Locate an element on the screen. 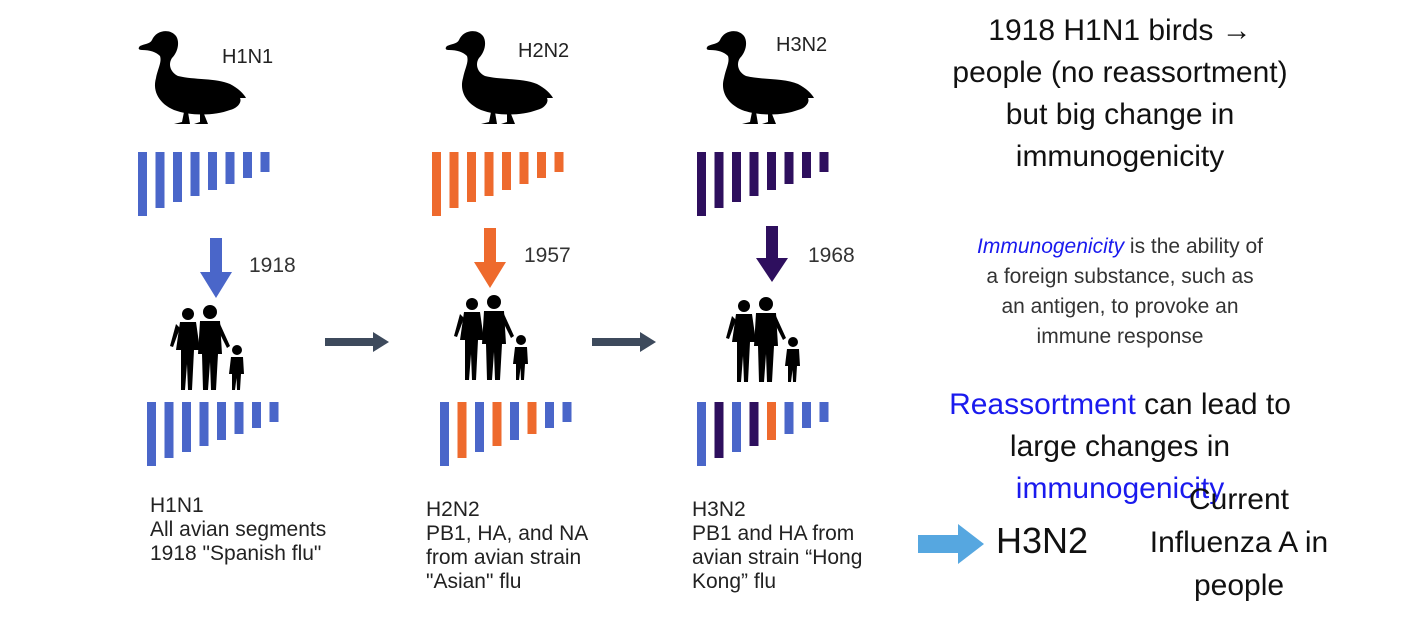  current-influenza-label: Current Influenza A in people is located at coordinates (1239, 542).